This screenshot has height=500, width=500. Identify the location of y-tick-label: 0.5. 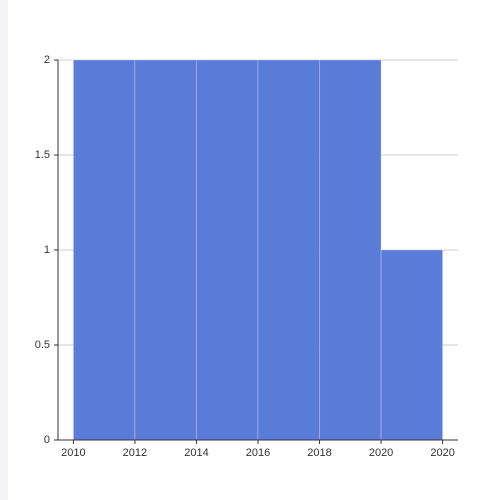
(42, 345).